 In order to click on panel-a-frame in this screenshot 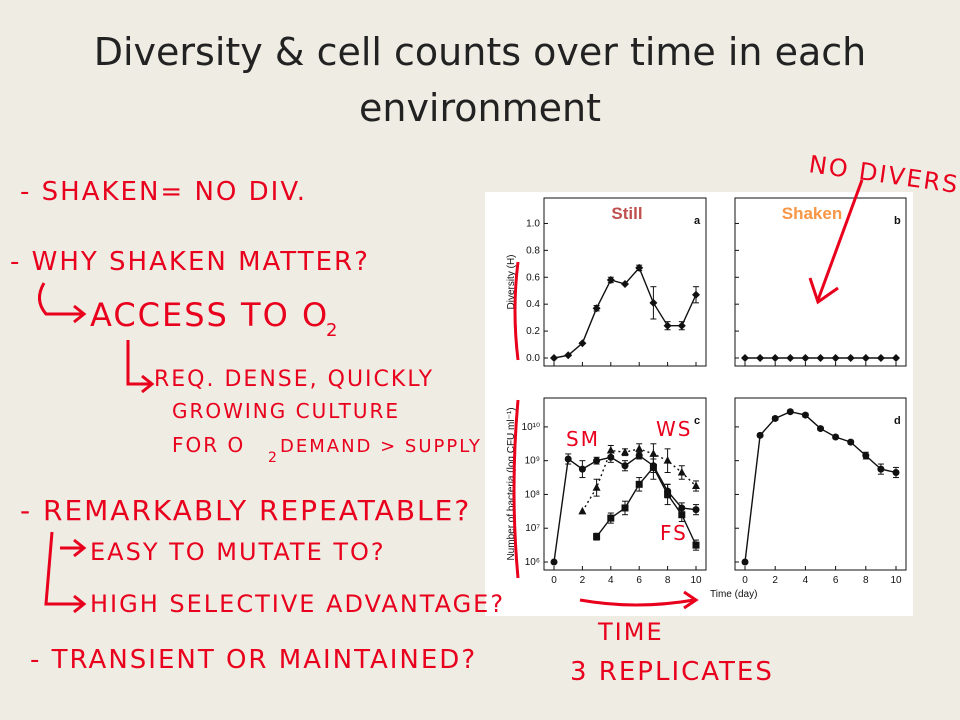, I will do `click(625, 282)`.